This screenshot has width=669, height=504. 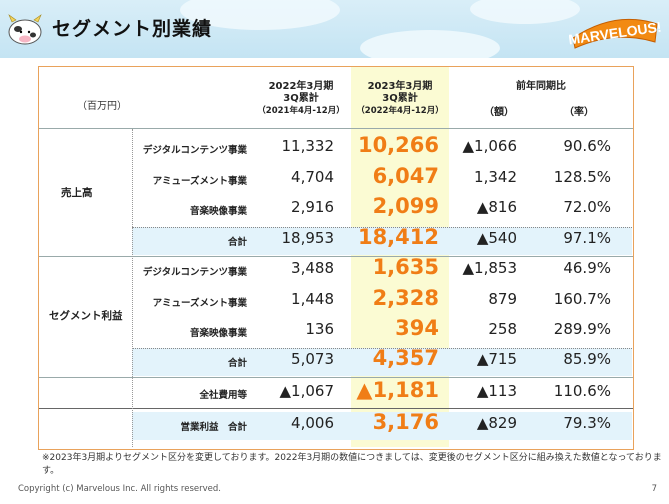 What do you see at coordinates (312, 177) in the screenshot?
I see `prev-value: 4,704` at bounding box center [312, 177].